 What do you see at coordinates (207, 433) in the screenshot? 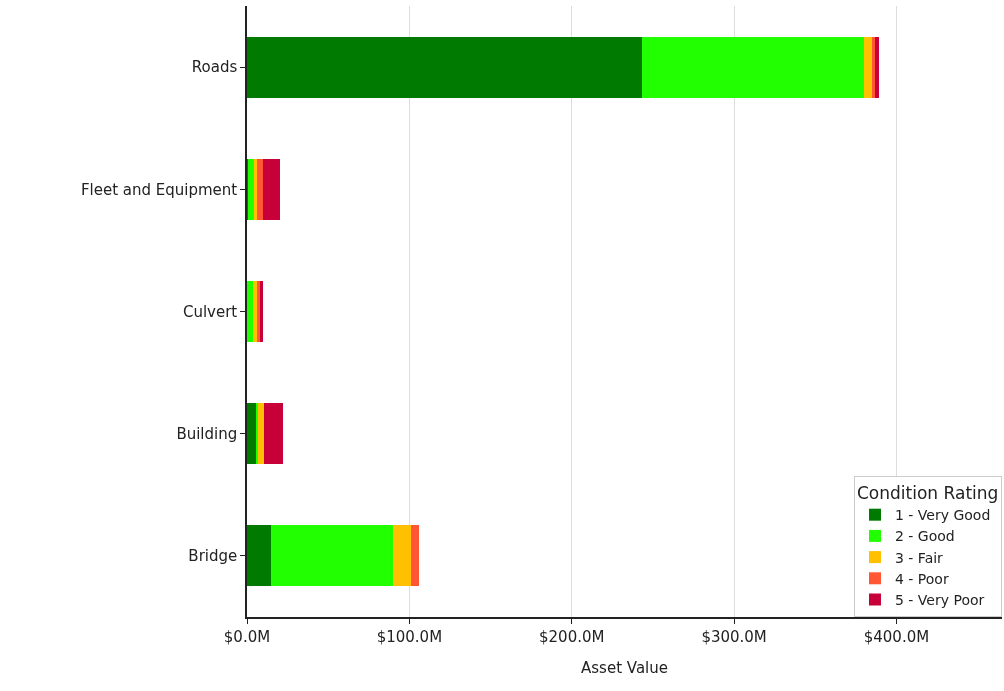
I see `y-tick-label: Building` at bounding box center [207, 433].